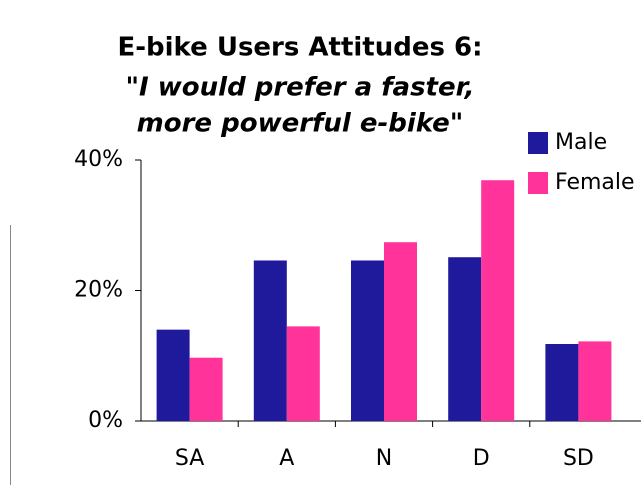 This screenshot has width=641, height=485. I want to click on legend-label: Female, so click(595, 182).